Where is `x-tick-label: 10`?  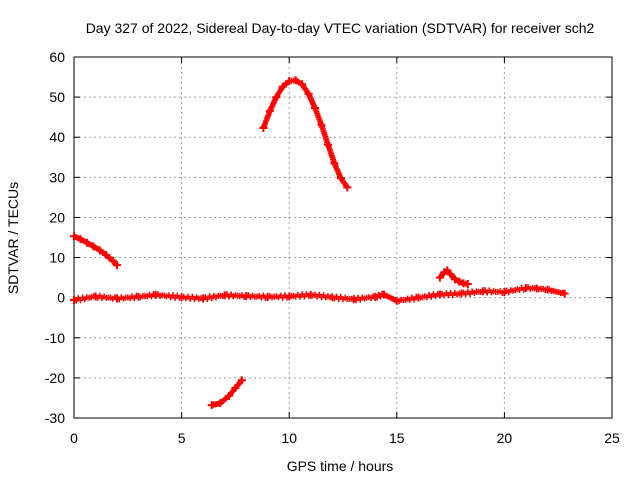 x-tick-label: 10 is located at coordinates (289, 438).